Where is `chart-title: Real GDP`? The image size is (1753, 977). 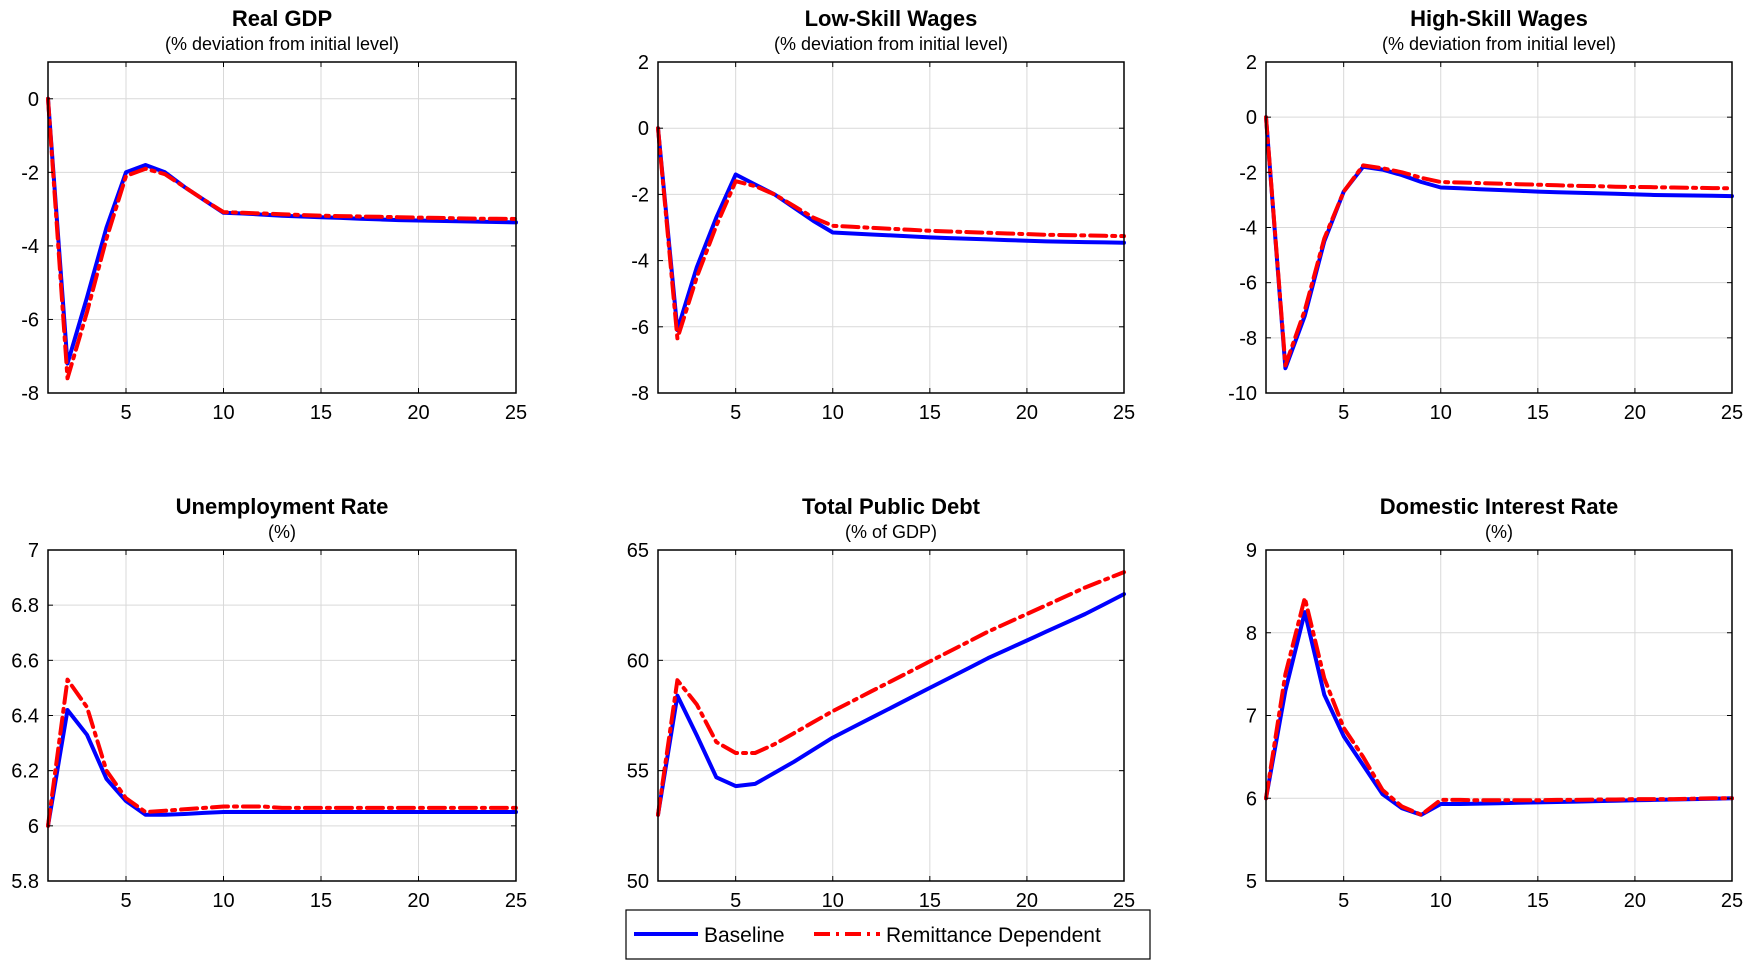 chart-title: Real GDP is located at coordinates (282, 18).